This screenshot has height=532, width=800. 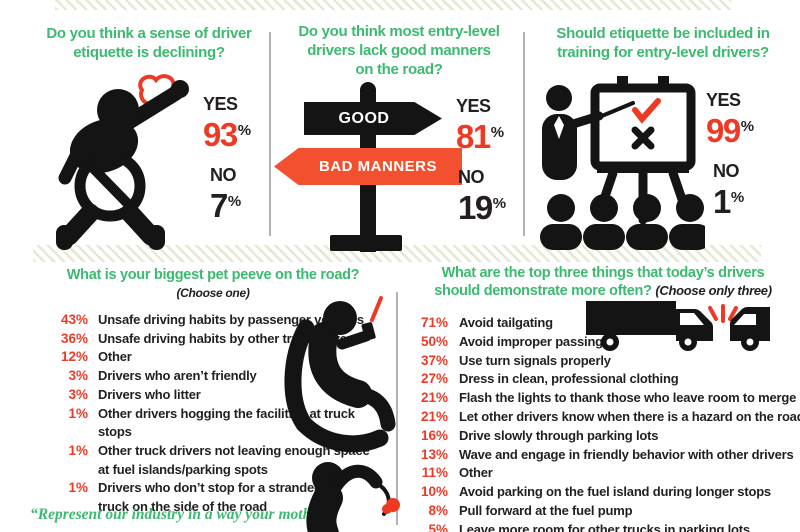 I want to click on list-item: 8% Pull forward at the fuel pump, so click(x=530, y=510).